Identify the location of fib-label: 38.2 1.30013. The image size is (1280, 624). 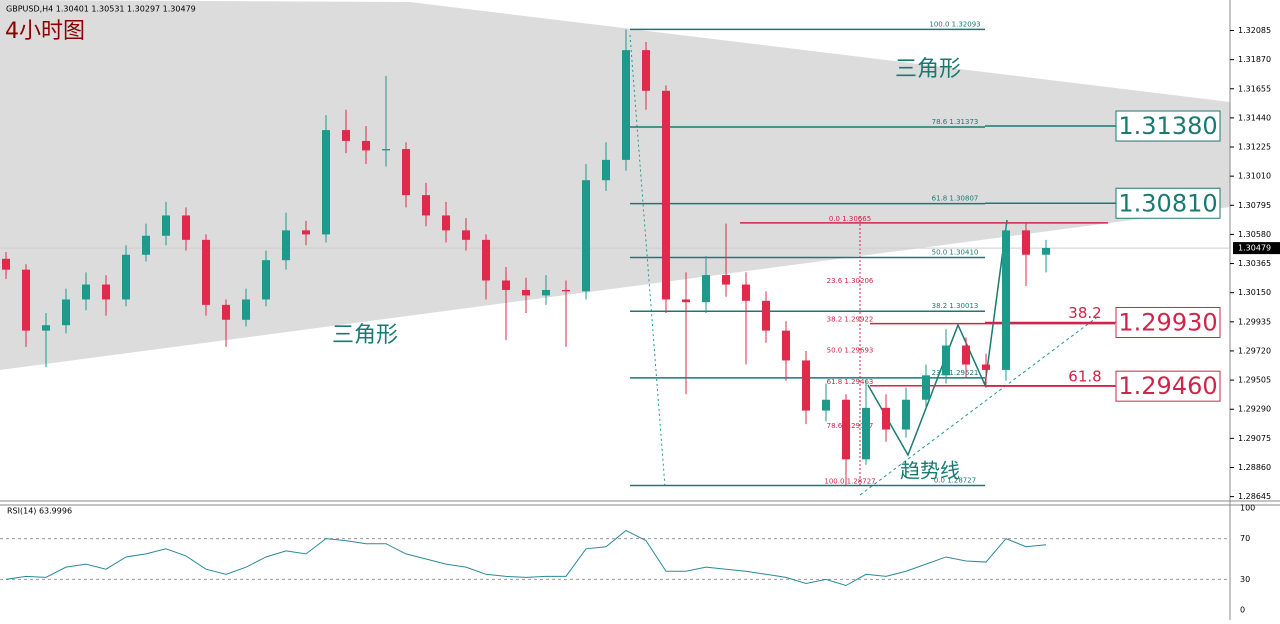
(955, 306).